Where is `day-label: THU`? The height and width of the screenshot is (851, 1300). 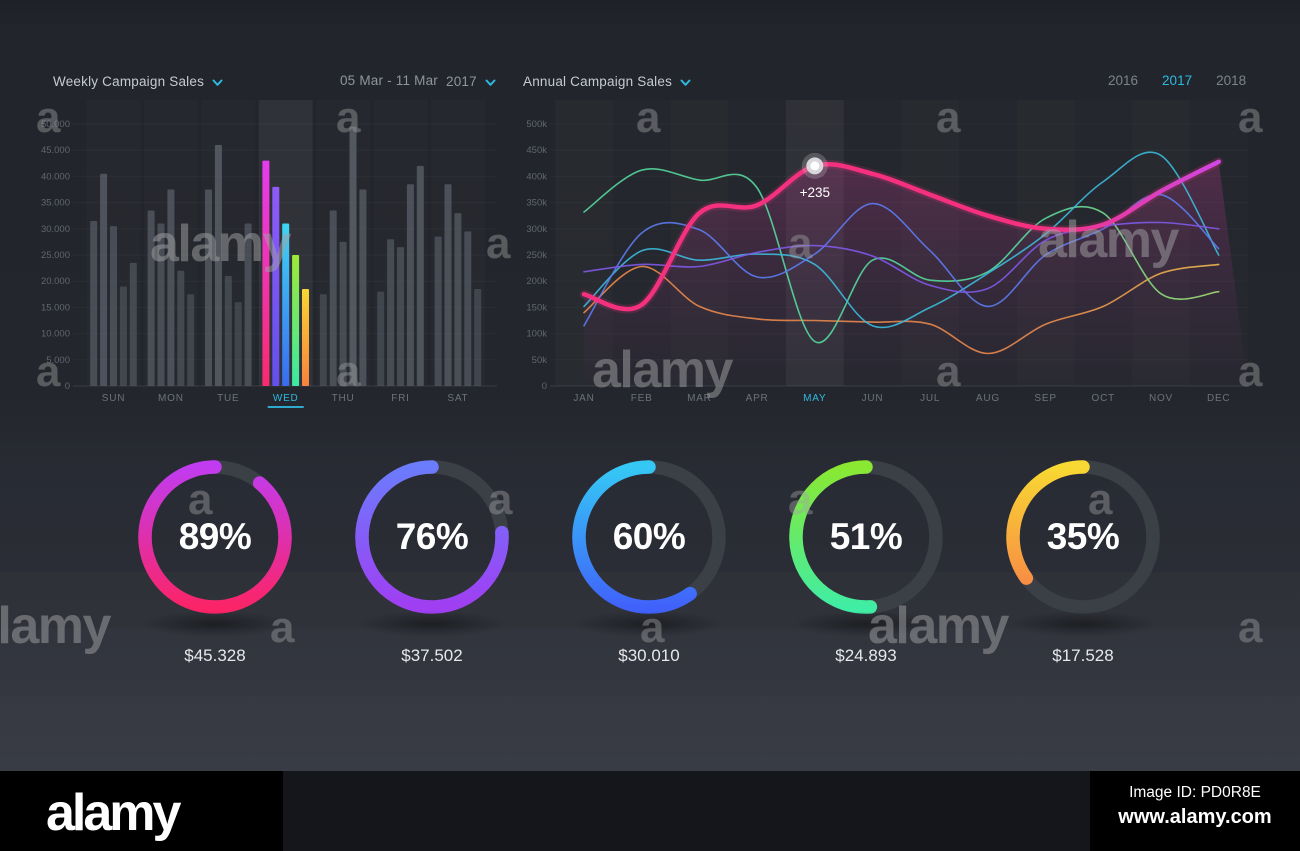
day-label: THU is located at coordinates (343, 398).